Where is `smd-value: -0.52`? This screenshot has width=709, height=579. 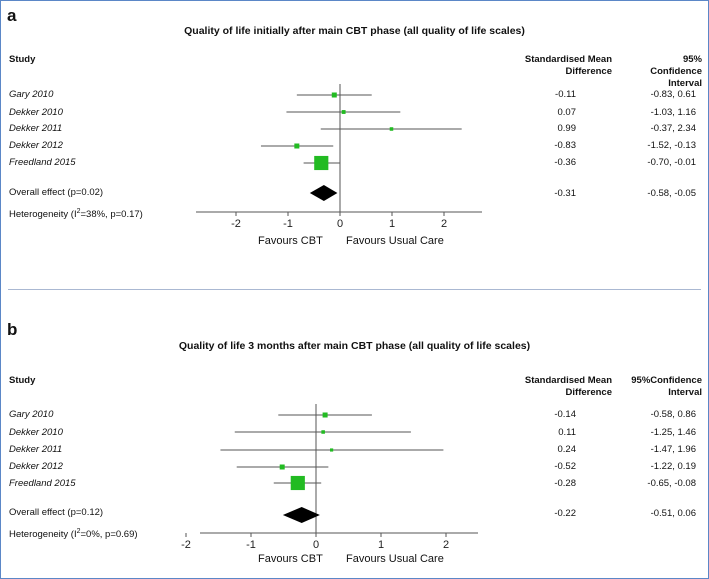
smd-value: -0.52 is located at coordinates (565, 466).